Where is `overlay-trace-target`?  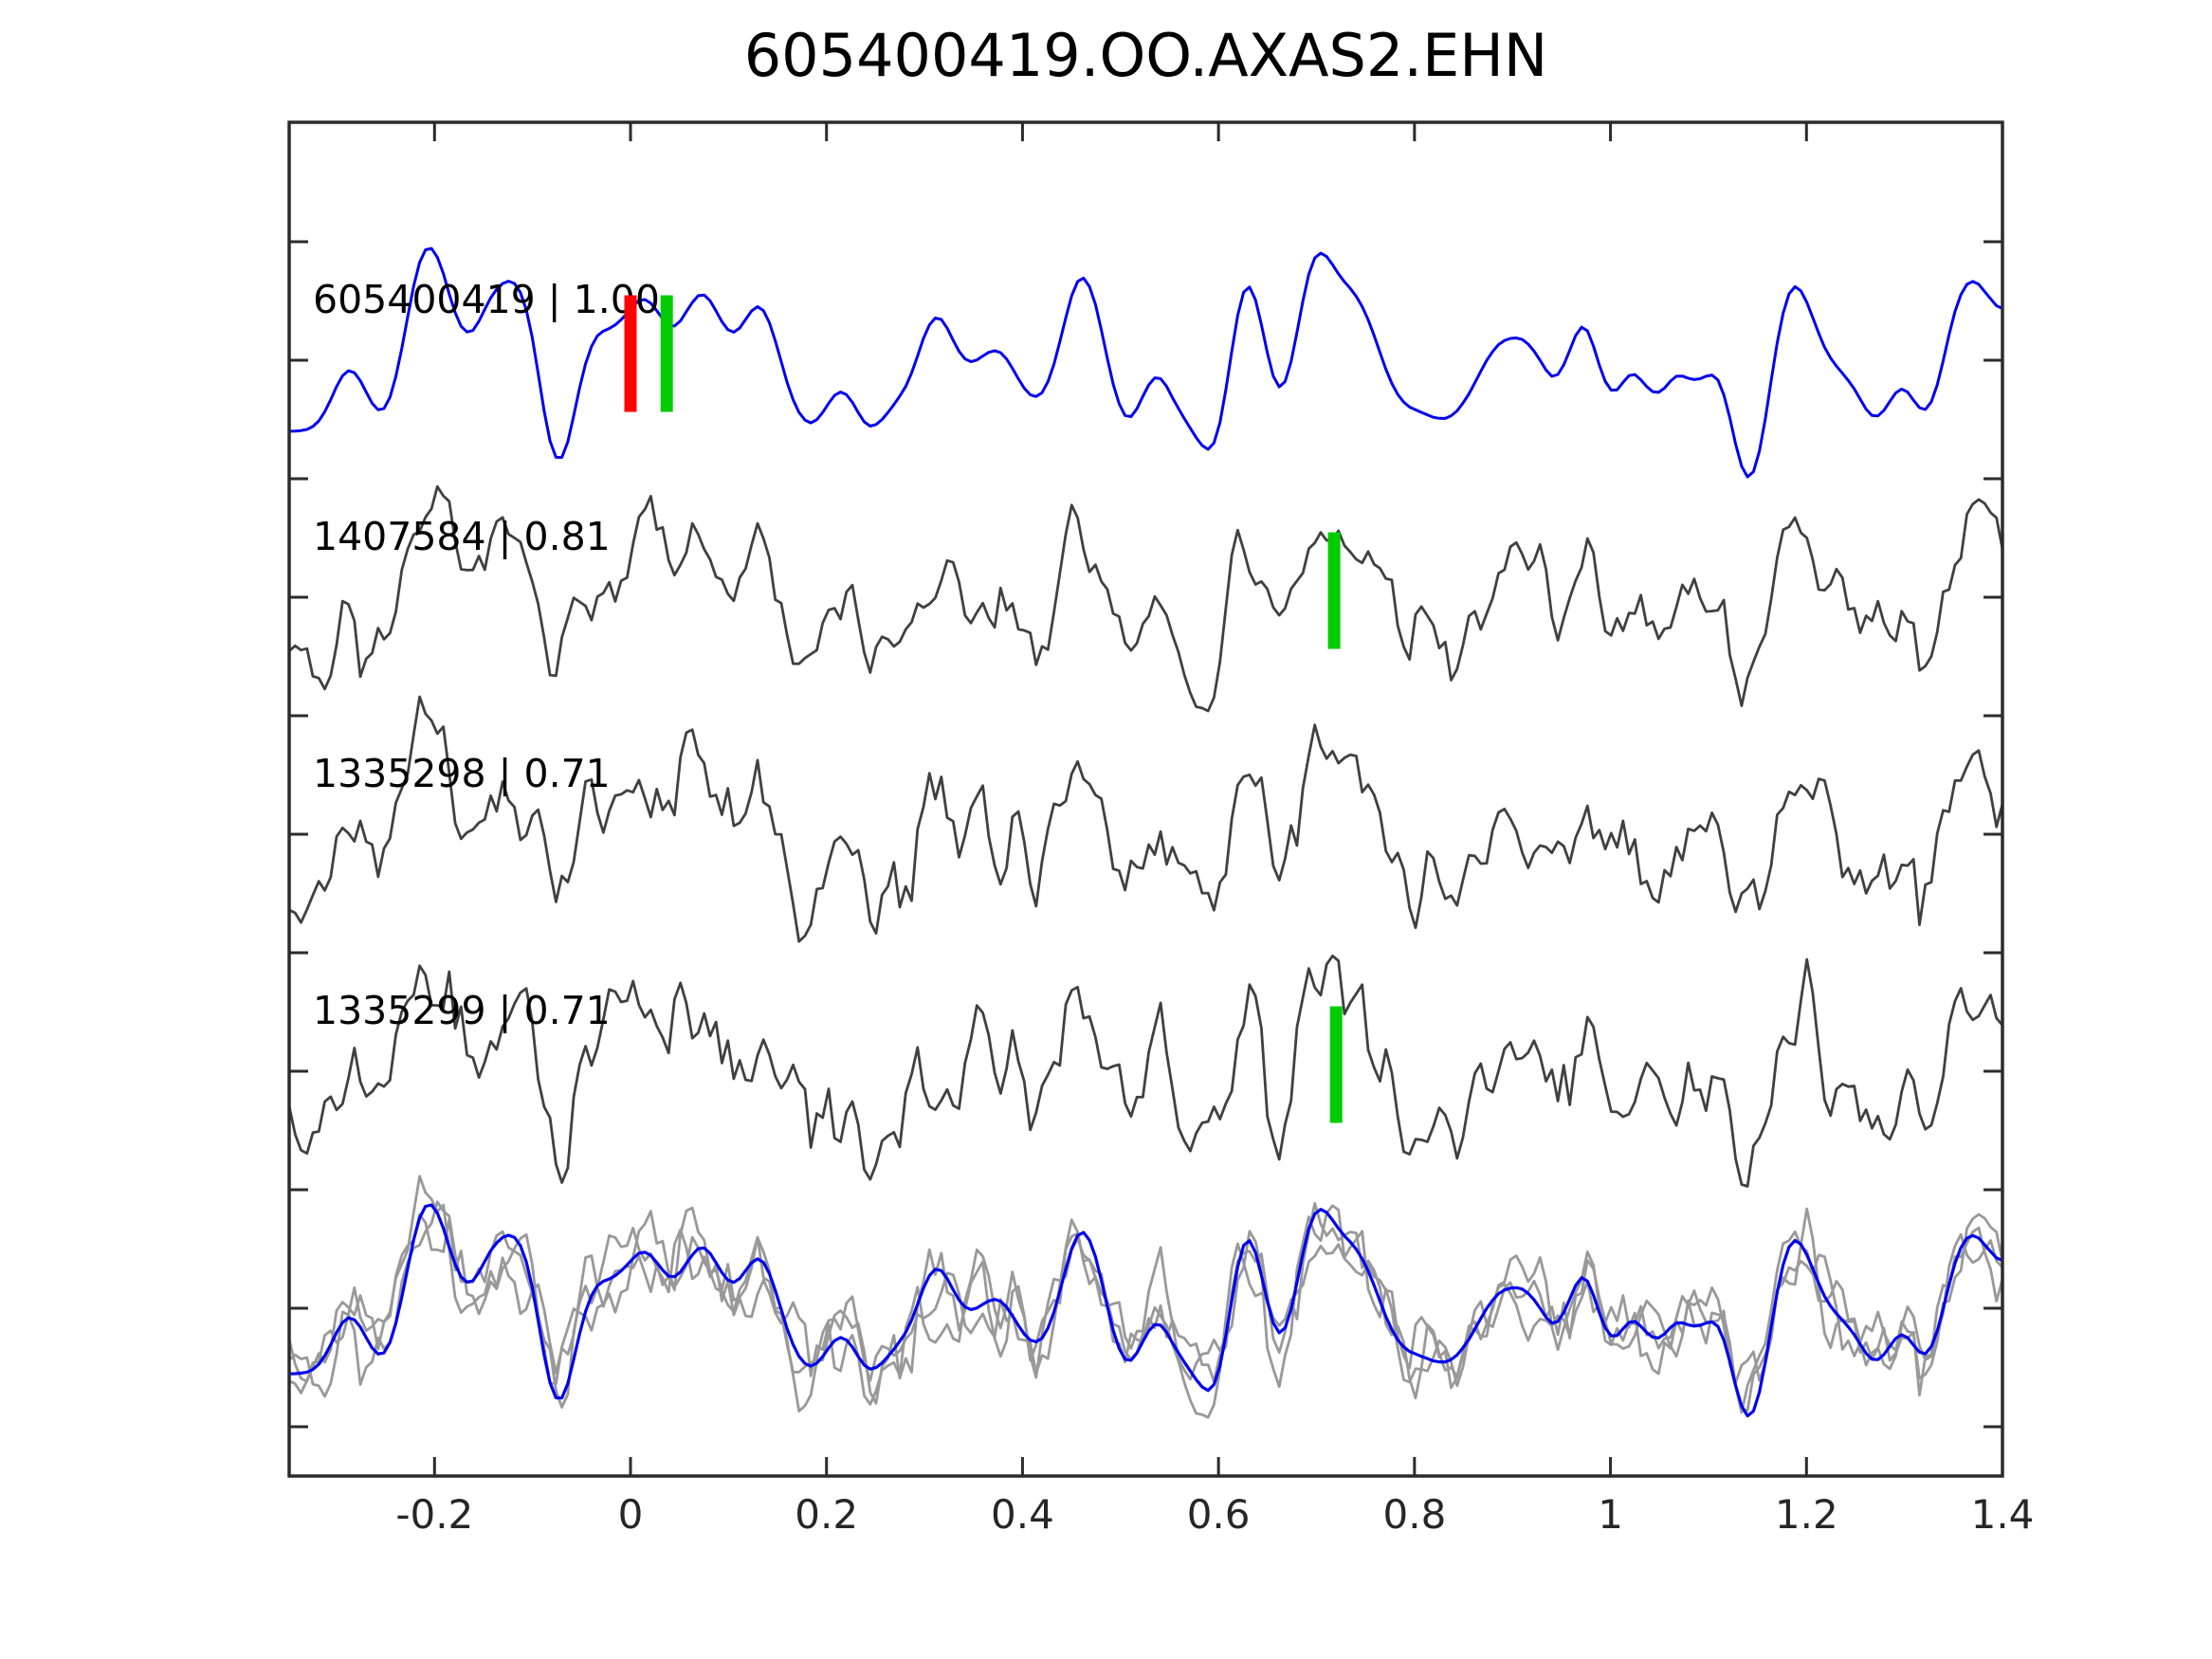 overlay-trace-target is located at coordinates (1145, 1310).